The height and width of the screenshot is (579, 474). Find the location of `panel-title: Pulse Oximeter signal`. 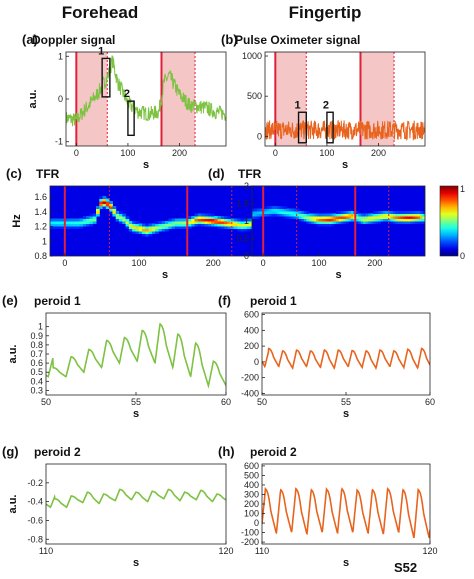

panel-title: Pulse Oximeter signal is located at coordinates (297, 40).